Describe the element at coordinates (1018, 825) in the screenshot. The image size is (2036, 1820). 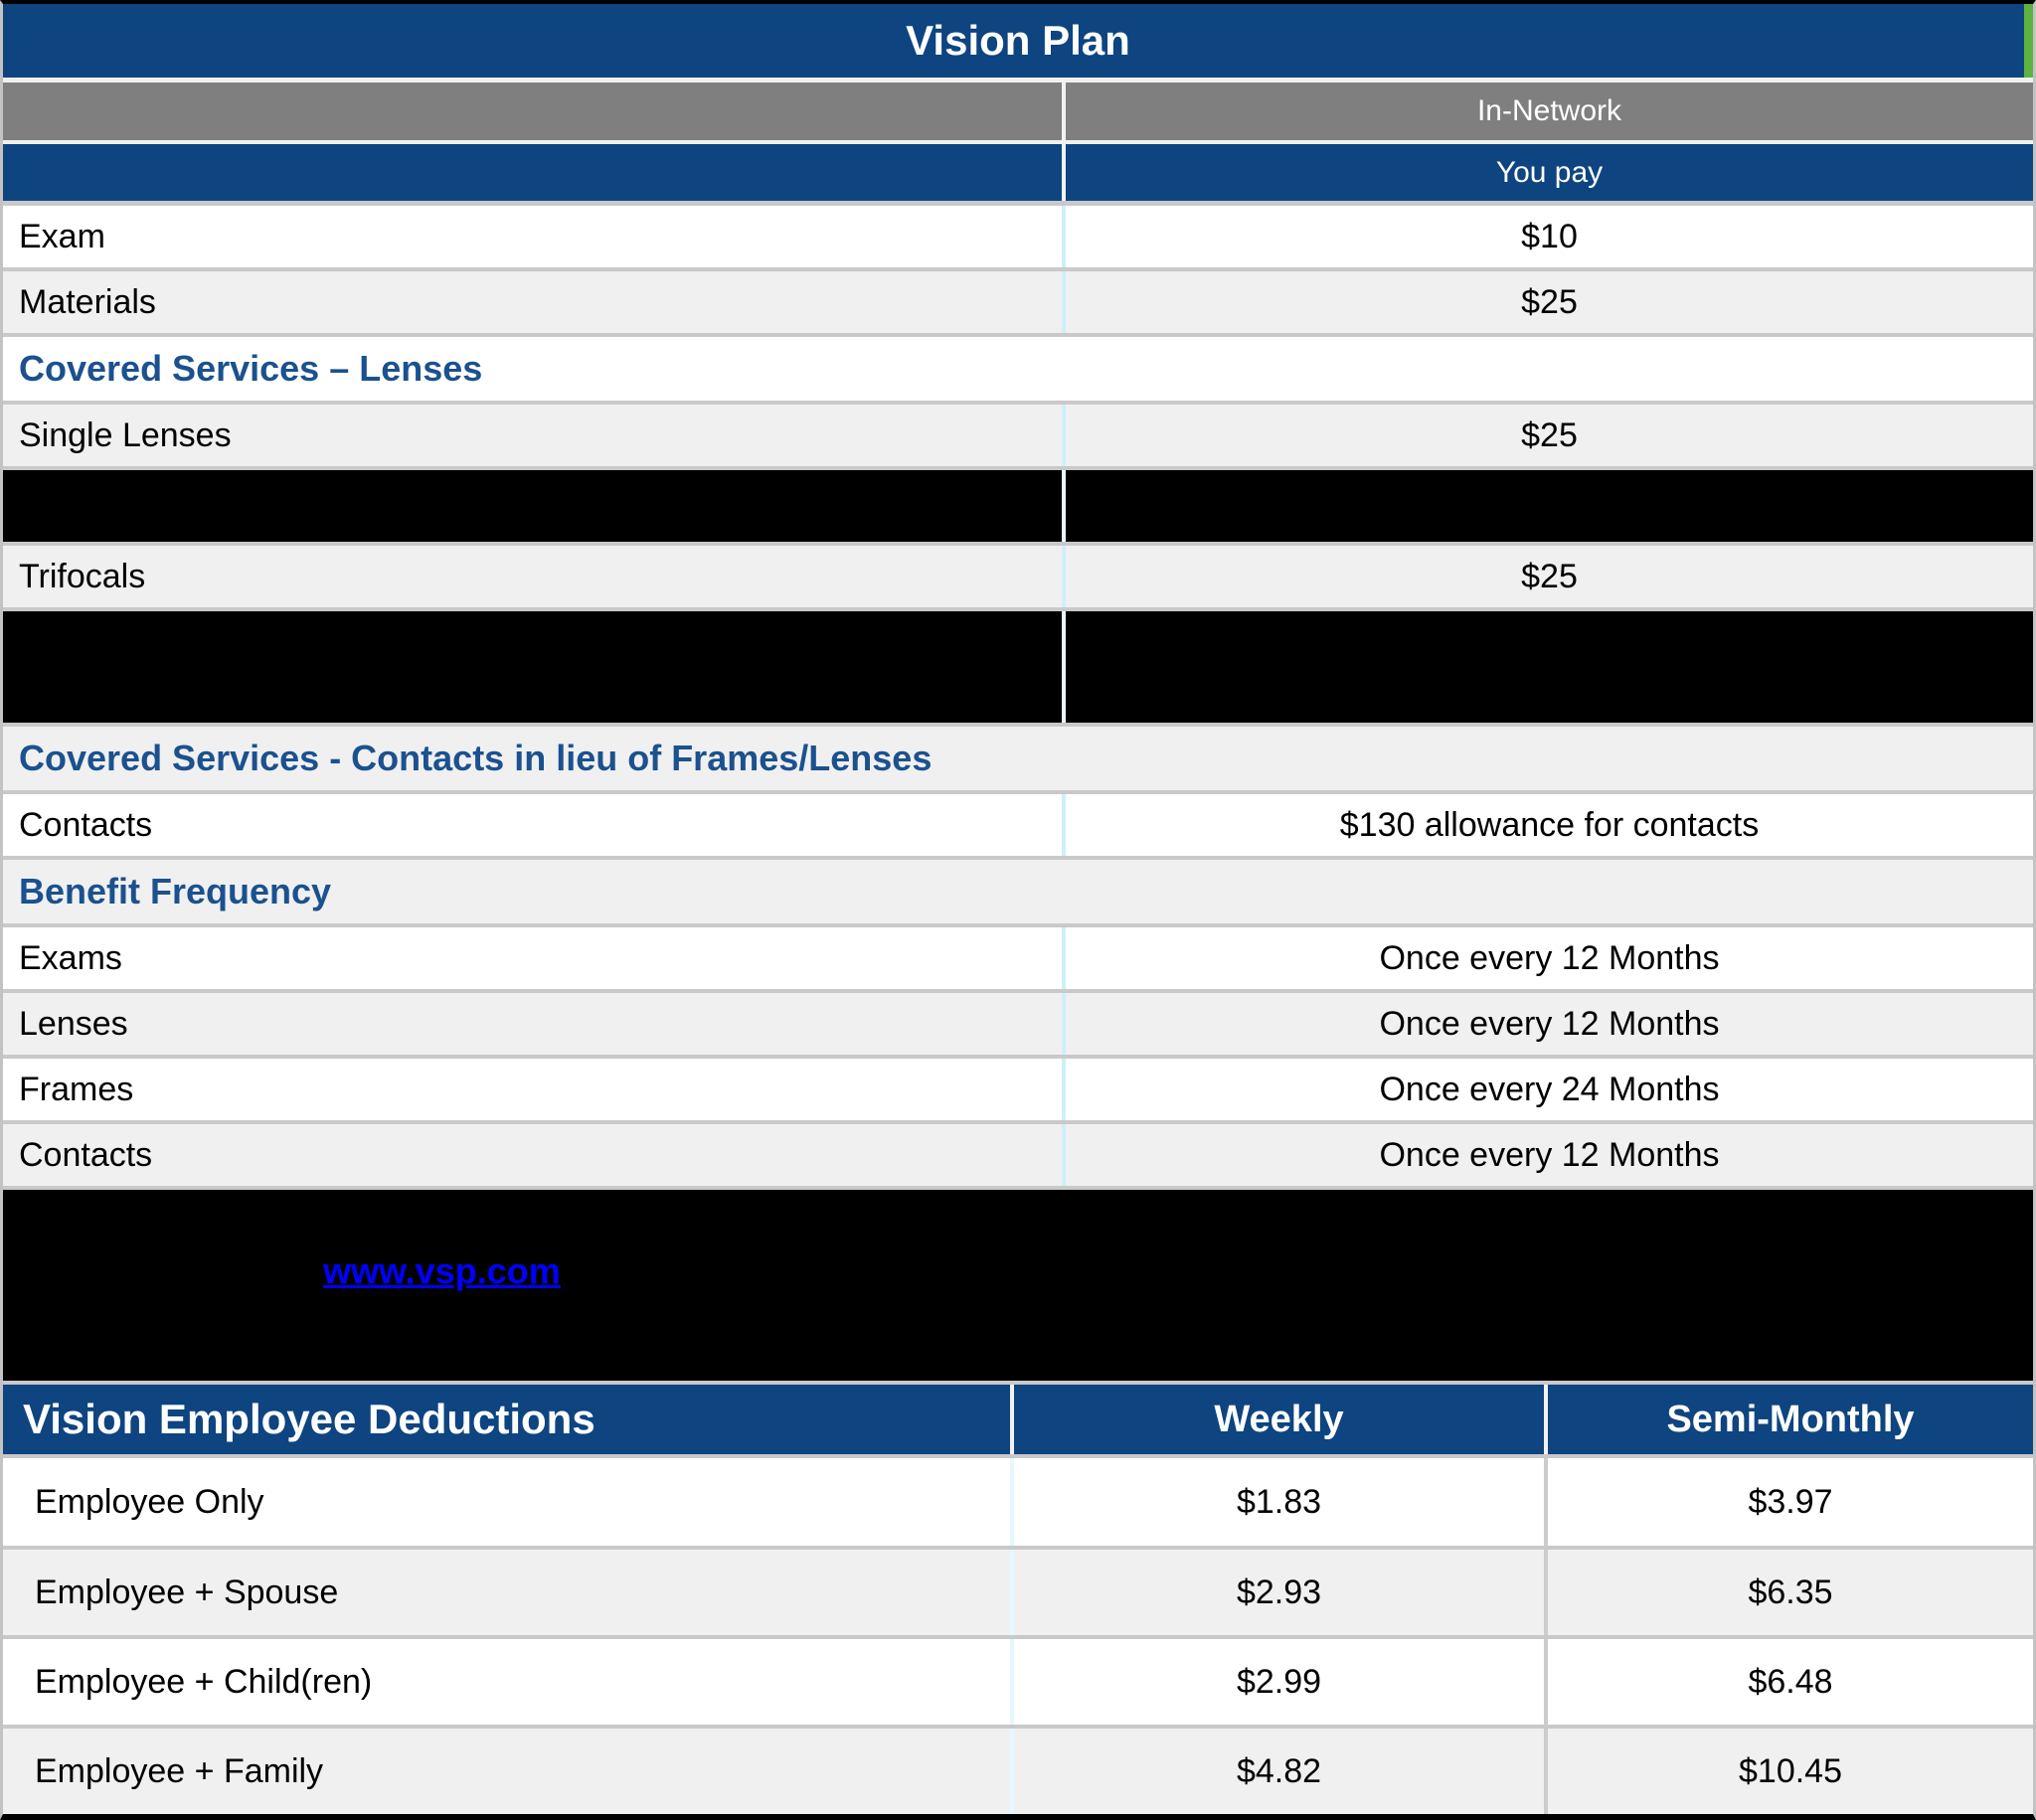
I see `benefit-row: Contacts $130 allowance for contacts` at that location.